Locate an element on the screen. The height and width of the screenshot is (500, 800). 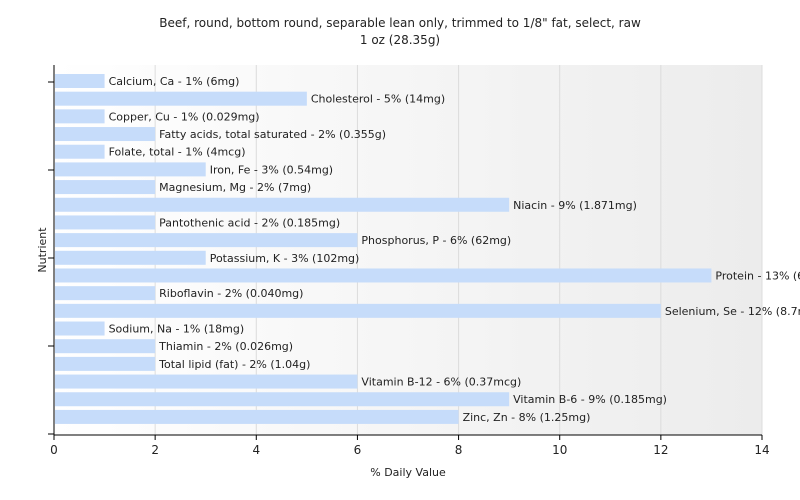
y-axis-title: Nutrient is located at coordinates (42, 250).